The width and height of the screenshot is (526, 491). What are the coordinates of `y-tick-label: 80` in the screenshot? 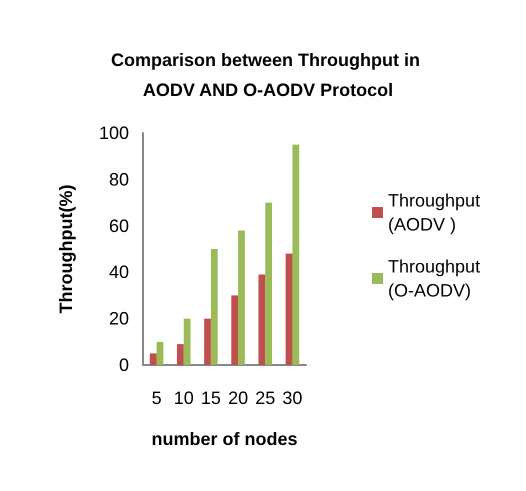 It's located at (118, 179).